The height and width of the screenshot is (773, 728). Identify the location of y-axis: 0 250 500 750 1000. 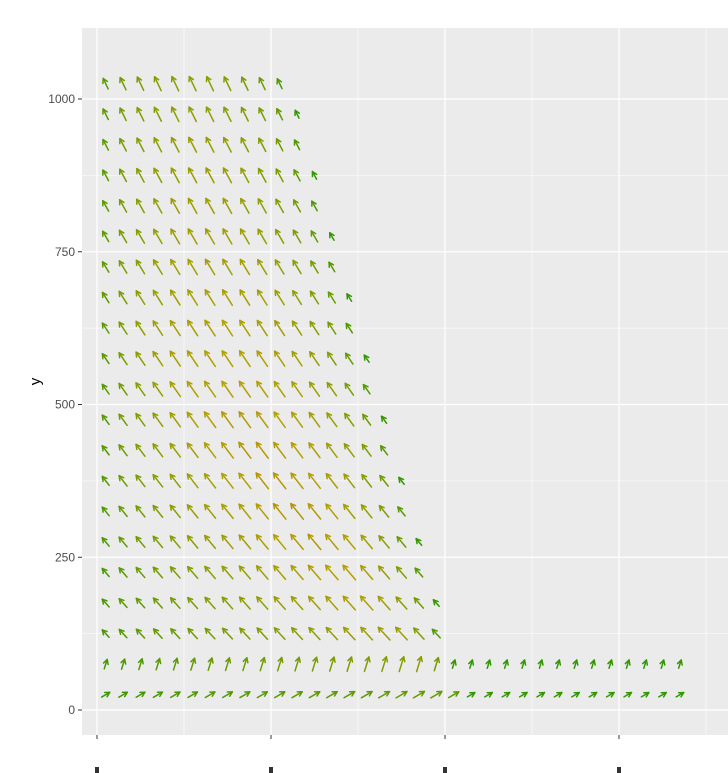
(65, 404).